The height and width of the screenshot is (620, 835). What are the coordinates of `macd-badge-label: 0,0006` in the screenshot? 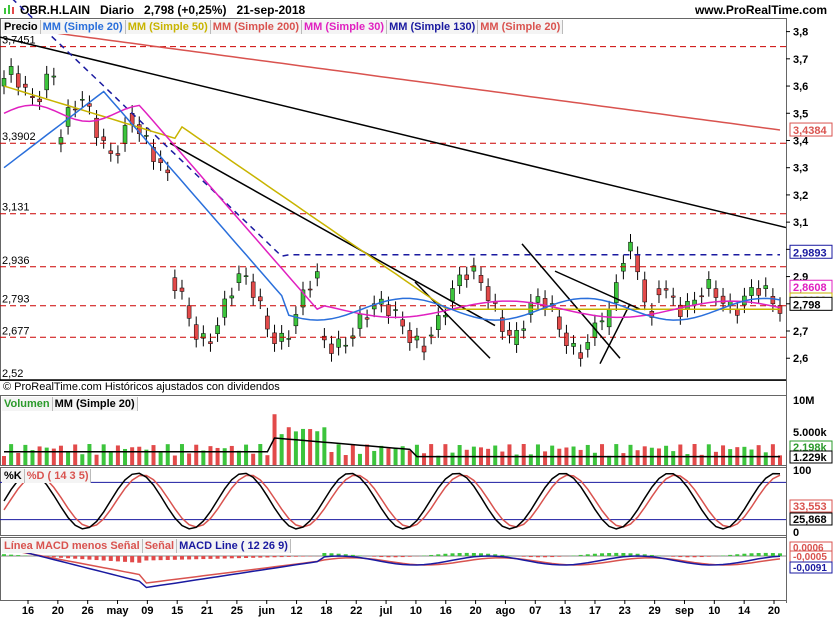 It's located at (808, 548).